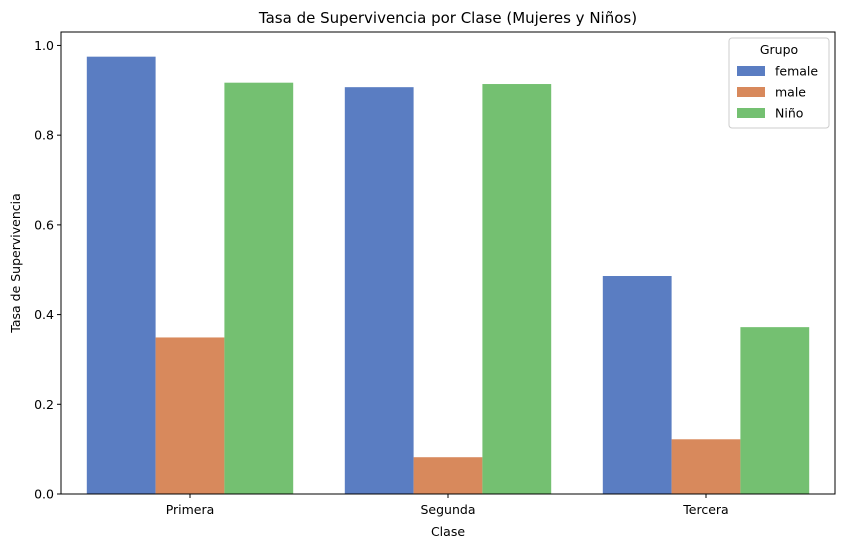  I want to click on legend-swatch-female, so click(751, 71).